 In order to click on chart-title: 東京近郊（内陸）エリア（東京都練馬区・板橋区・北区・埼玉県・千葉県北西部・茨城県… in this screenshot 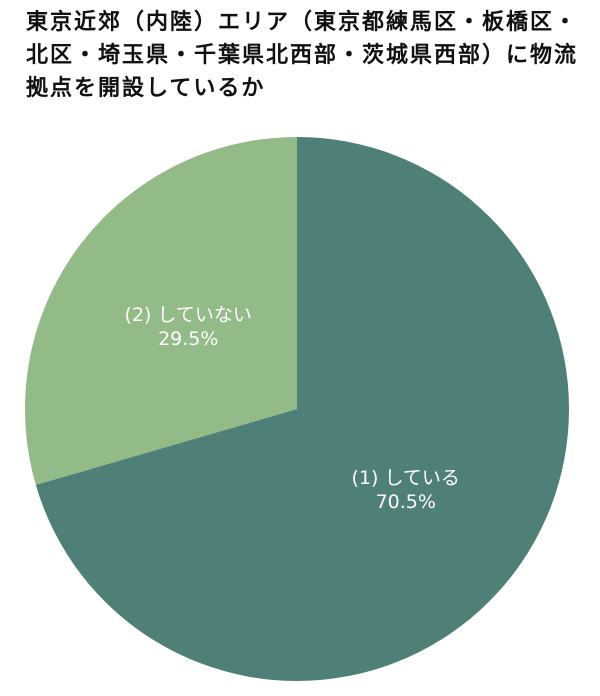, I will do `click(302, 55)`.